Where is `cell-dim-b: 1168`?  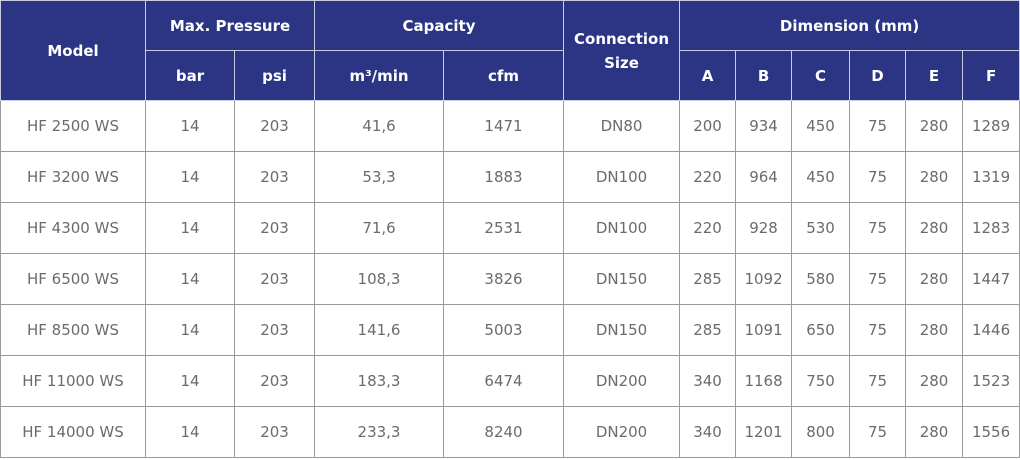
cell-dim-b: 1168 is located at coordinates (764, 381).